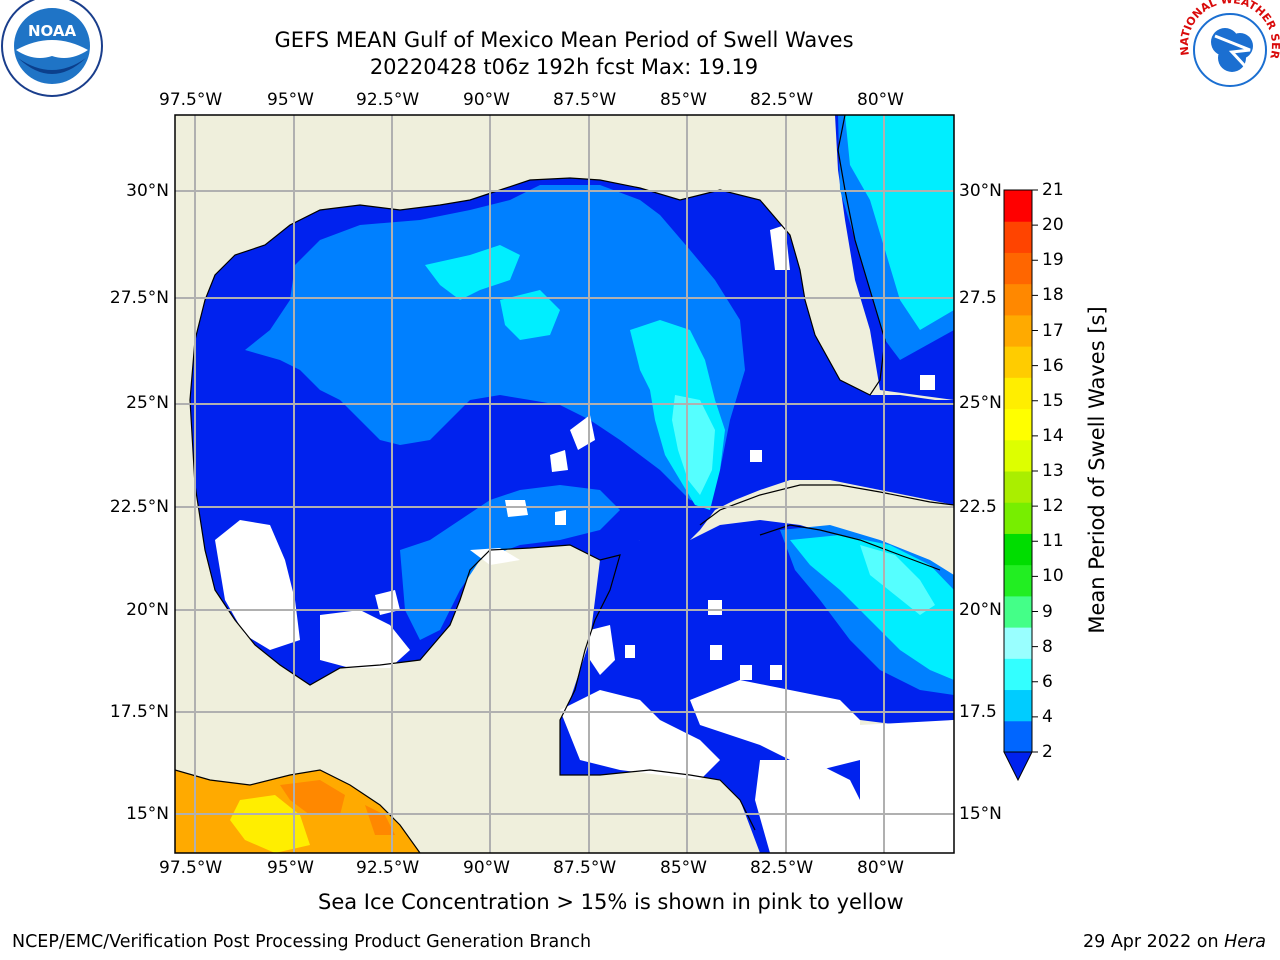  I want to click on swell-peak-channel, so click(693, 445).